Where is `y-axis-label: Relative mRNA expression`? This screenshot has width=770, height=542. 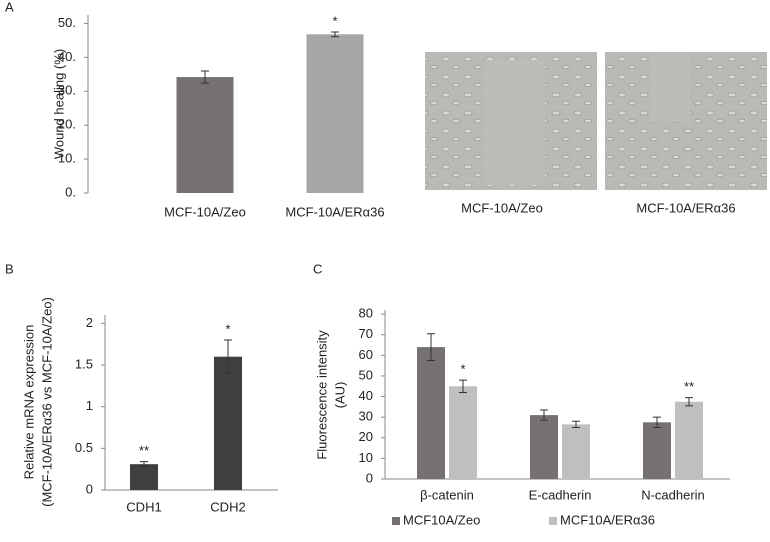 y-axis-label: Relative mRNA expression is located at coordinates (28, 402).